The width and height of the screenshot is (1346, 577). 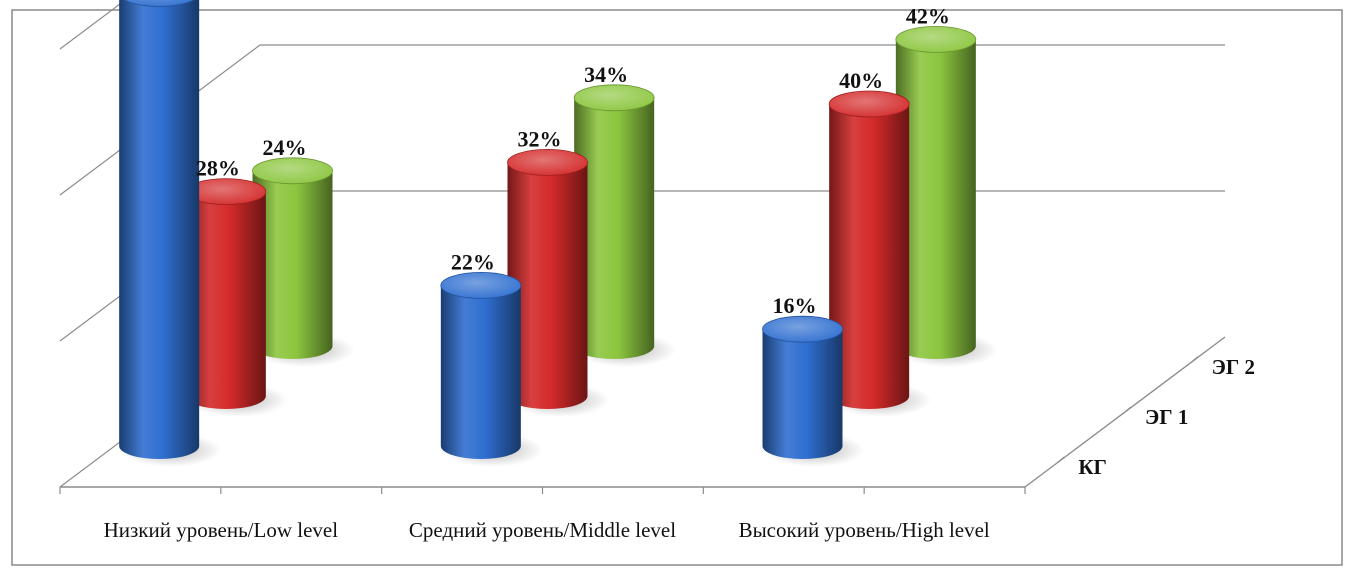 What do you see at coordinates (540, 138) in the screenshot?
I see `data-label: 32%` at bounding box center [540, 138].